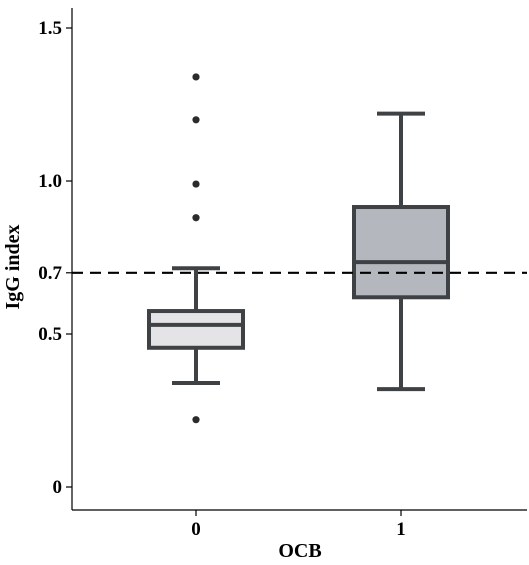 This screenshot has width=529, height=565. I want to click on y-tick-label: 1.5, so click(50, 28).